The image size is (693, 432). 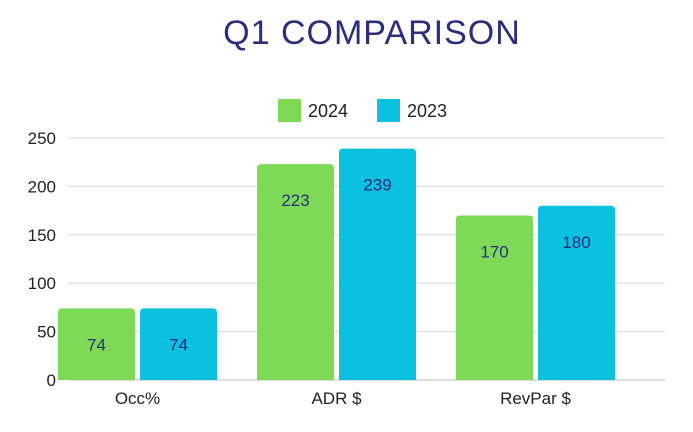 I want to click on y-axis: 0 50 100 150 200 250, so click(x=42, y=259).